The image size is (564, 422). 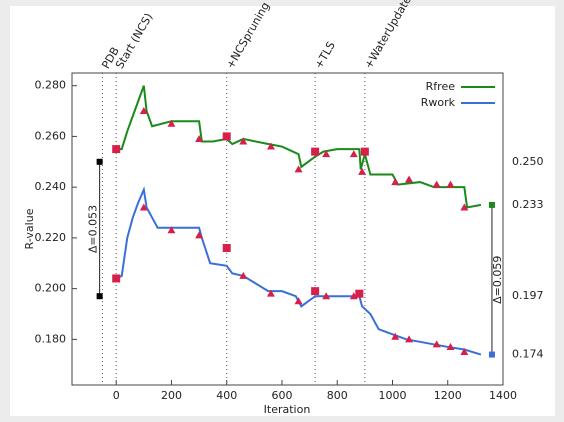 What do you see at coordinates (438, 102) in the screenshot?
I see `legend-label: Rwork` at bounding box center [438, 102].